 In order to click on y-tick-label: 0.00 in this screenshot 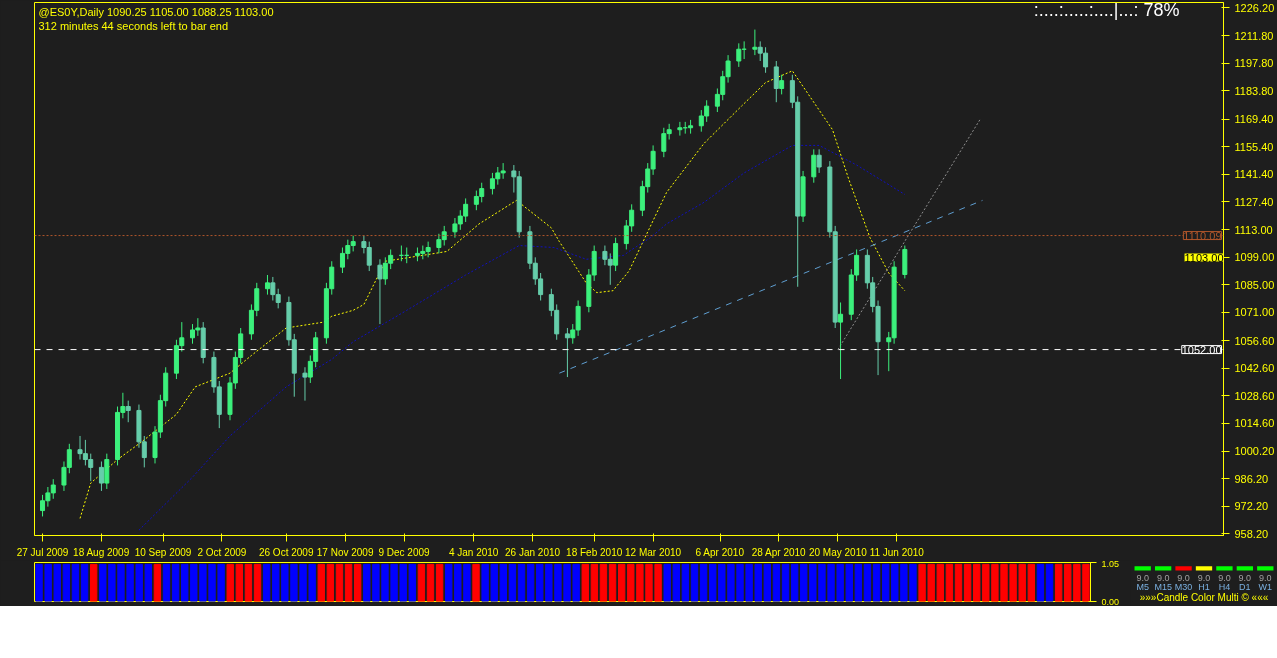, I will do `click(1110, 601)`.